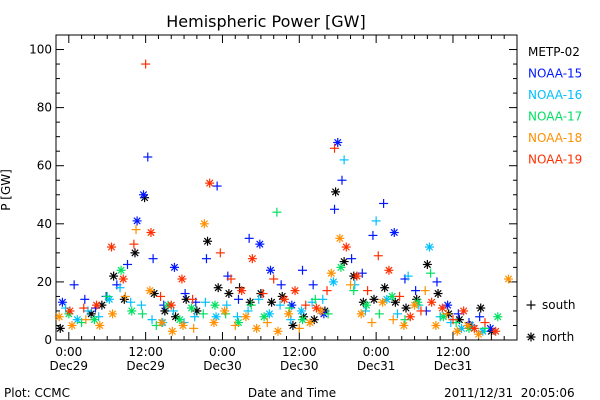  I want to click on x-axis-label: Date and Time, so click(292, 393).